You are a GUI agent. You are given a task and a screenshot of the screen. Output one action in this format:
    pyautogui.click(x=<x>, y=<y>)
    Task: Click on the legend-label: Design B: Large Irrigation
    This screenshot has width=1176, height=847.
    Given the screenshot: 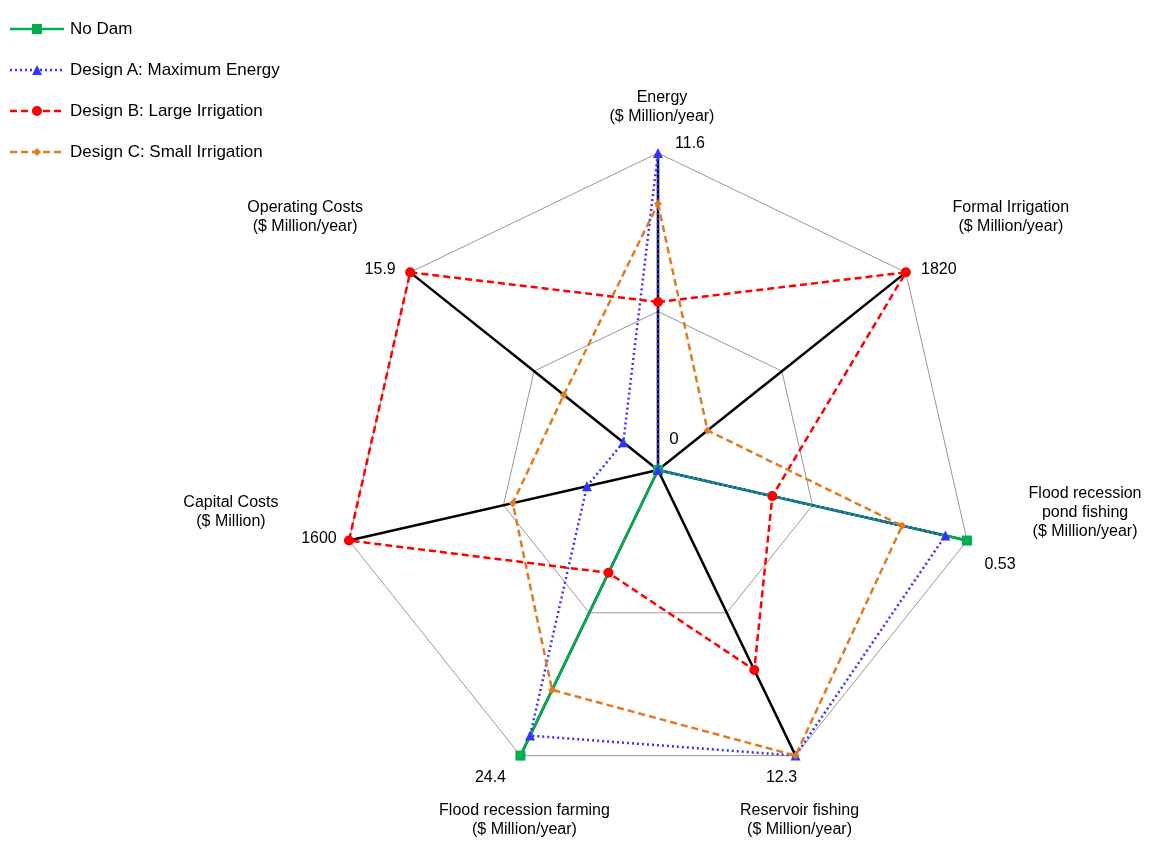 What is the action you would take?
    pyautogui.click(x=166, y=110)
    